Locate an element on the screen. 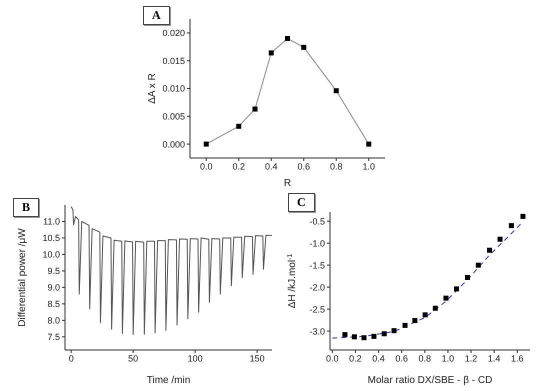 The width and height of the screenshot is (550, 391). y-tick-label: 9.0 is located at coordinates (53, 287).